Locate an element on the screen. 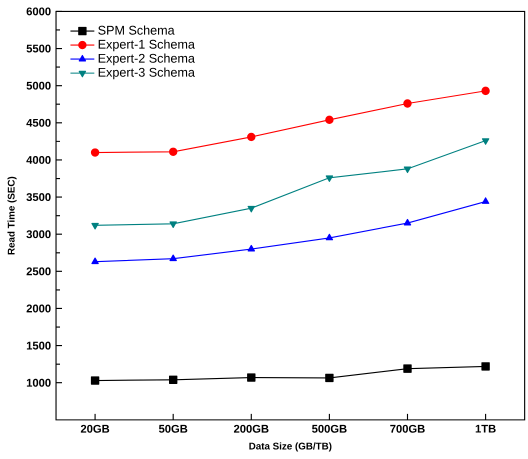 The width and height of the screenshot is (528, 459). y-tick-label: 1000 is located at coordinates (38, 382).